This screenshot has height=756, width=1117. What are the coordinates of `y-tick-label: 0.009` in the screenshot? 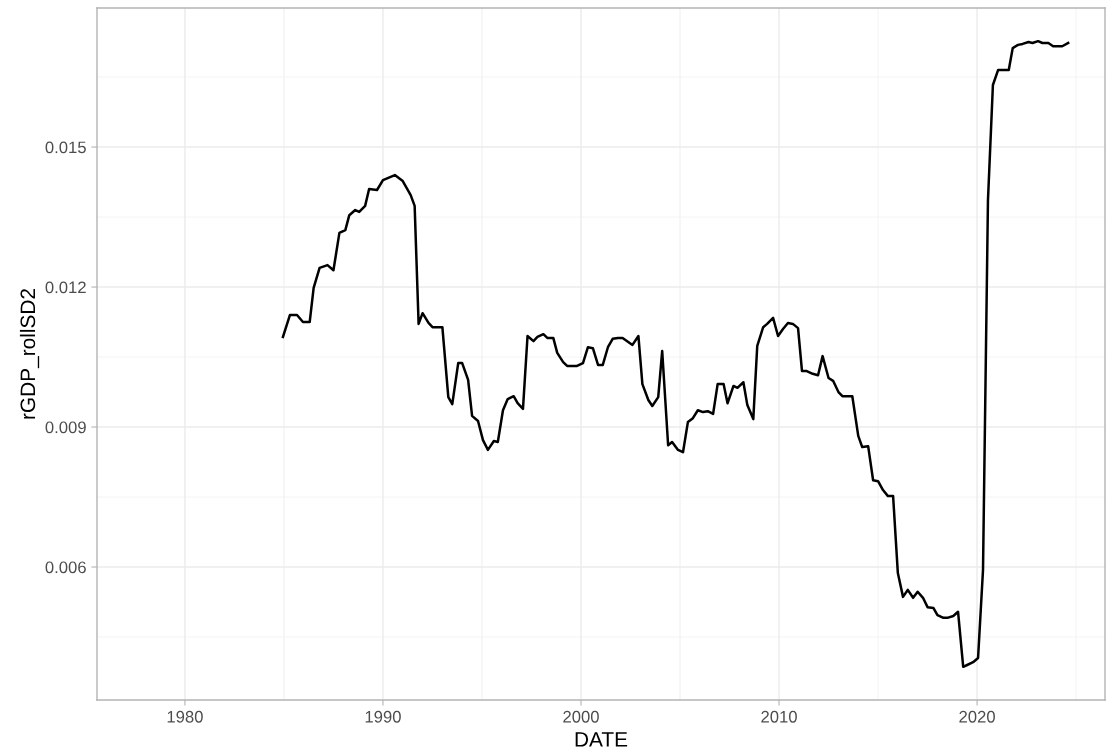 It's located at (65, 427).